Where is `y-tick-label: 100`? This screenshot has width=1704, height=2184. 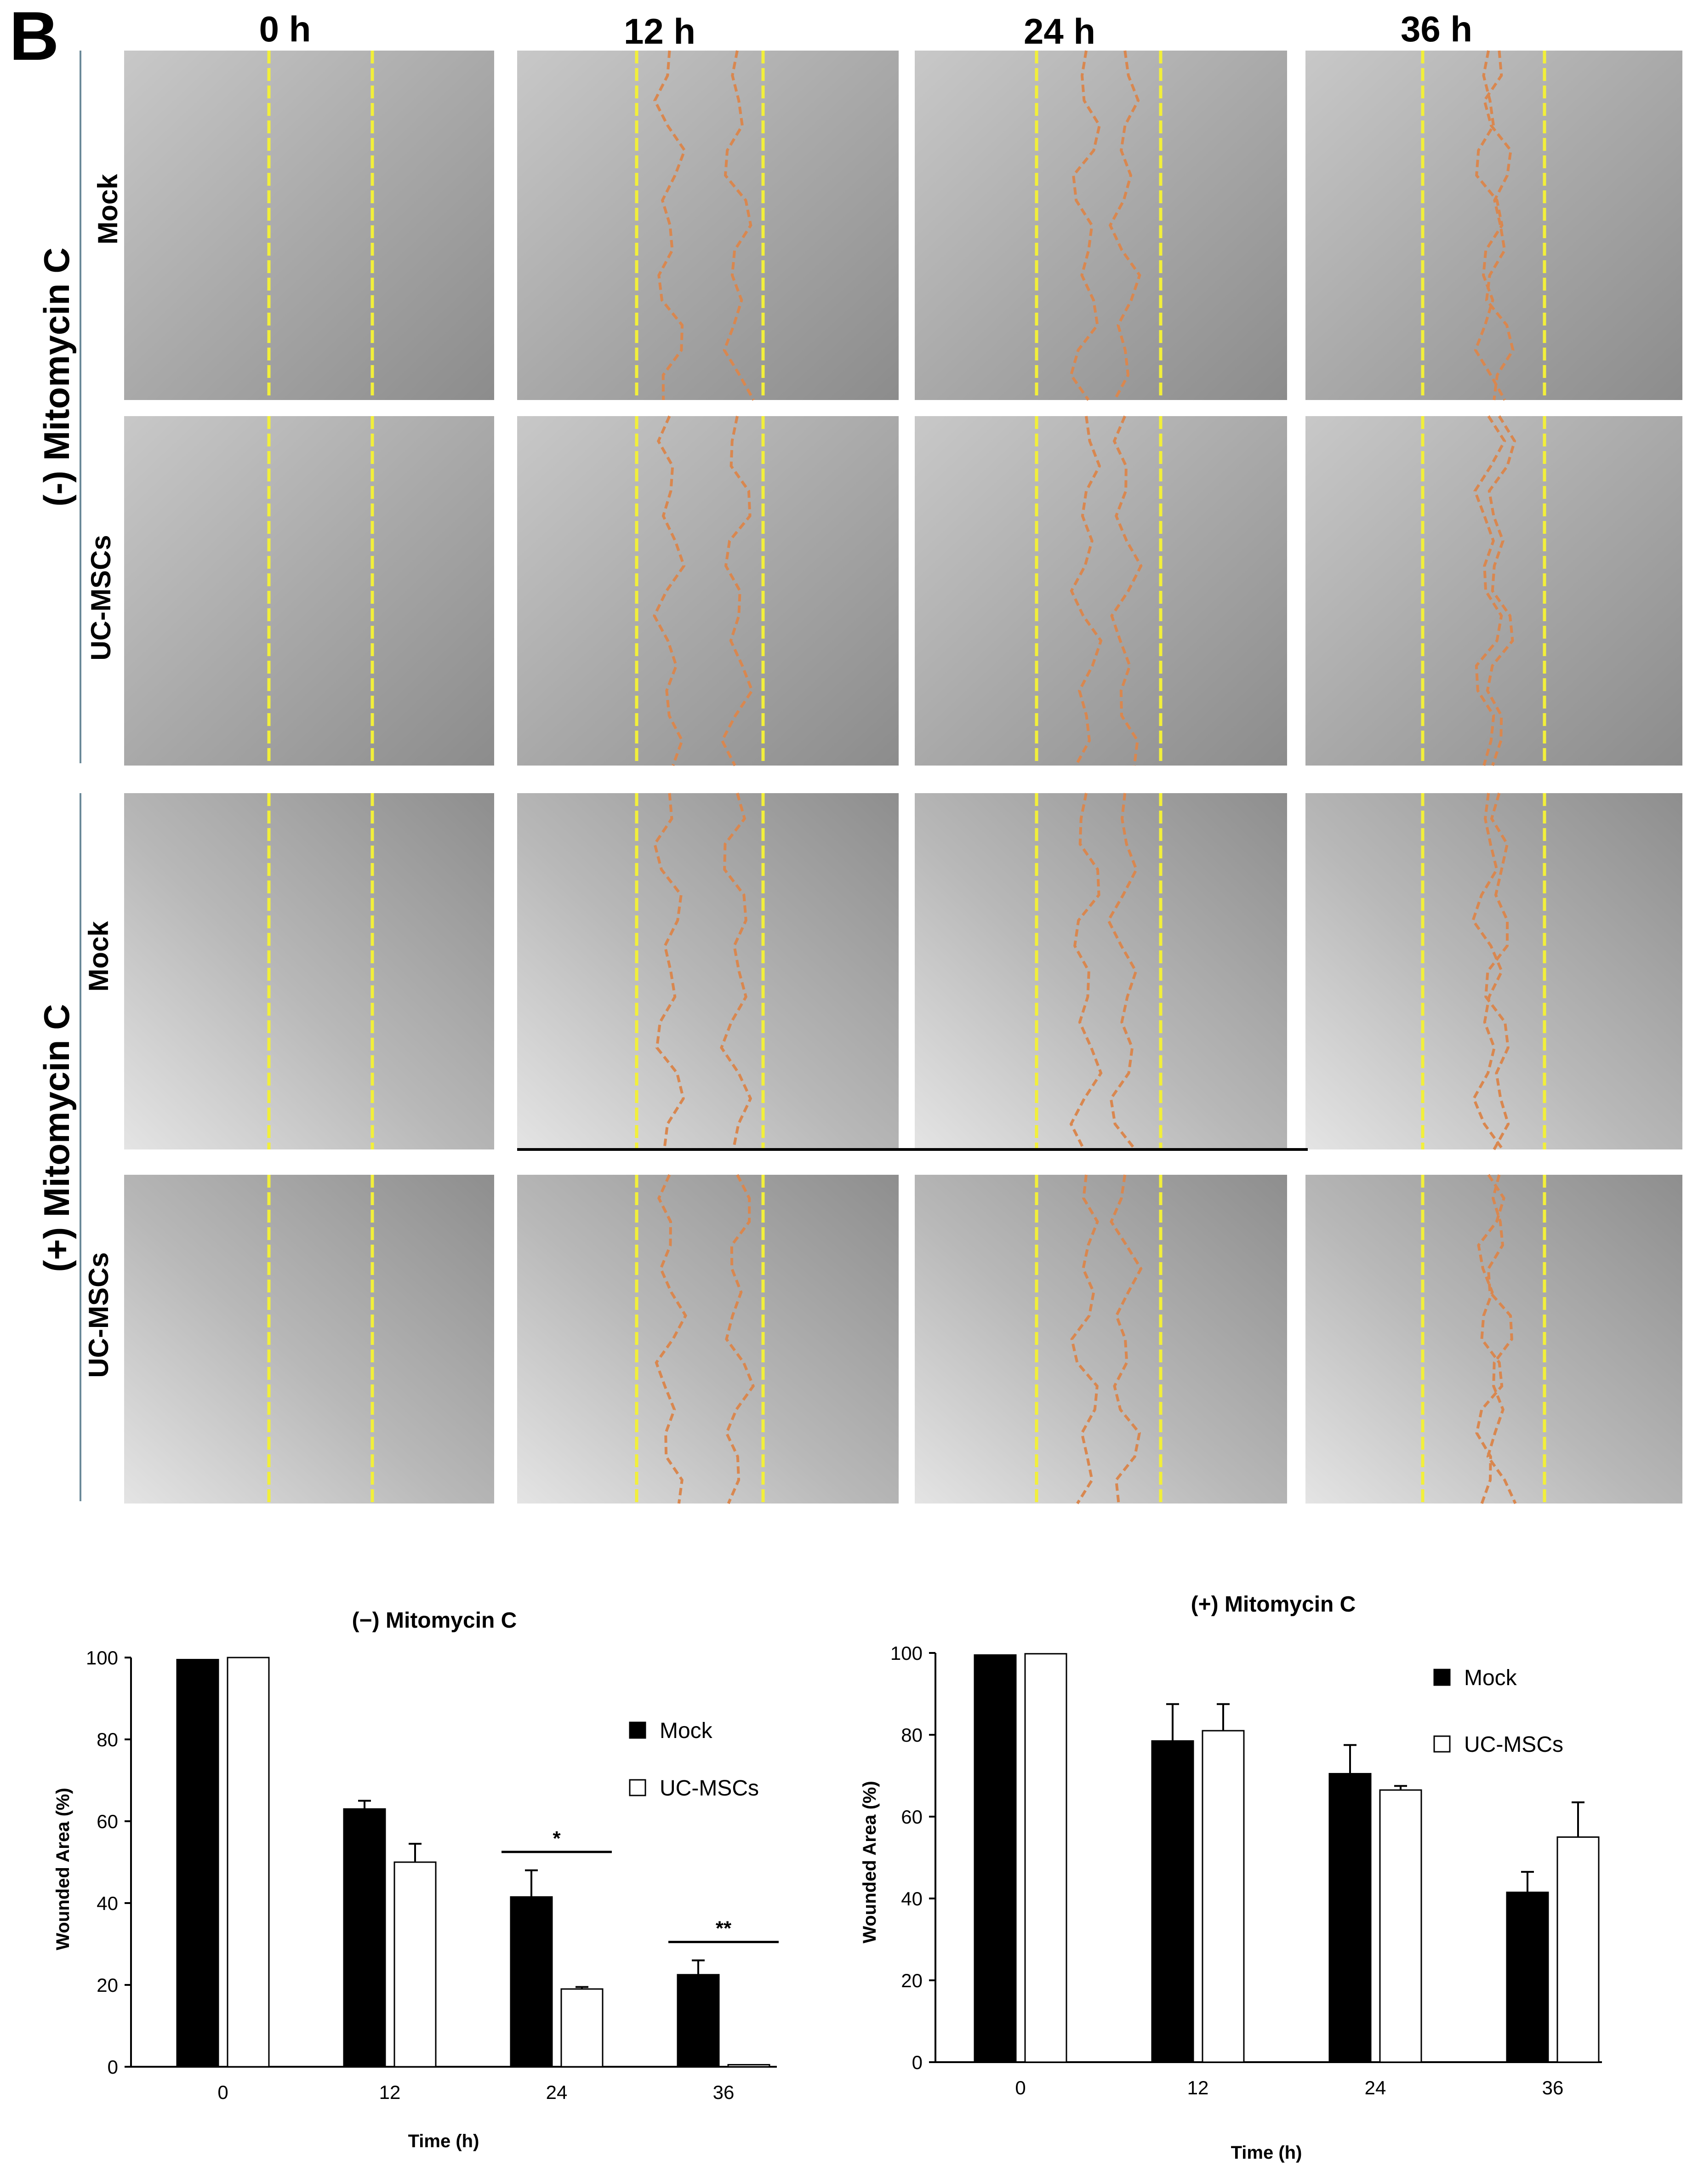
y-tick-label: 100 is located at coordinates (906, 1653).